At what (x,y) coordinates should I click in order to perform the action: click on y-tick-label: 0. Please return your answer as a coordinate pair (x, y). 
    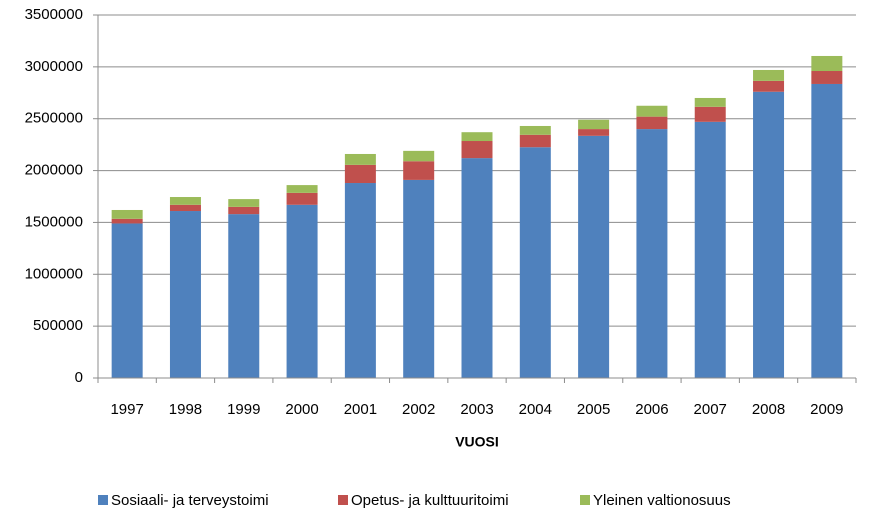
    Looking at the image, I should click on (79, 377).